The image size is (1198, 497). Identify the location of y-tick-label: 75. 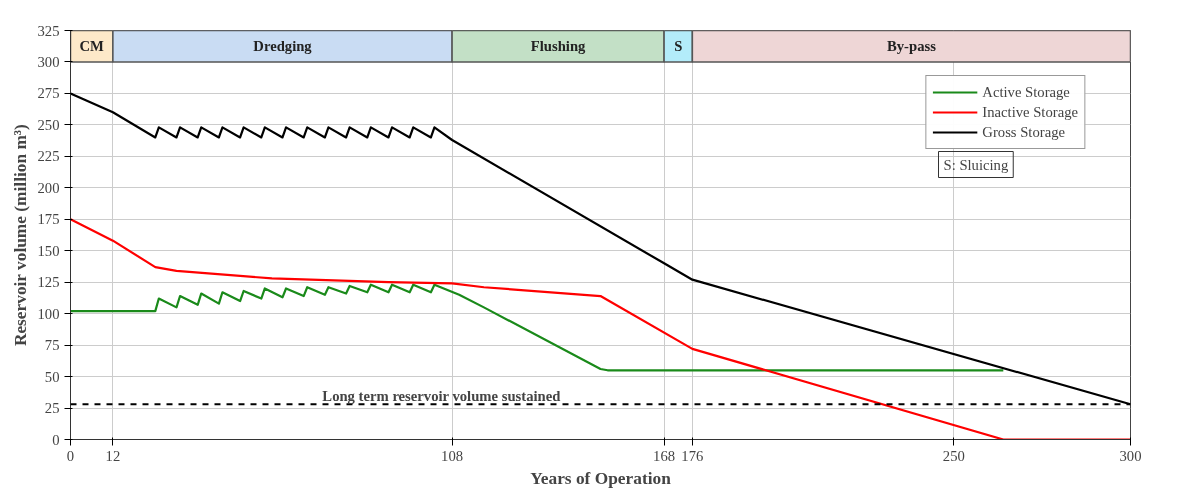
(52, 345).